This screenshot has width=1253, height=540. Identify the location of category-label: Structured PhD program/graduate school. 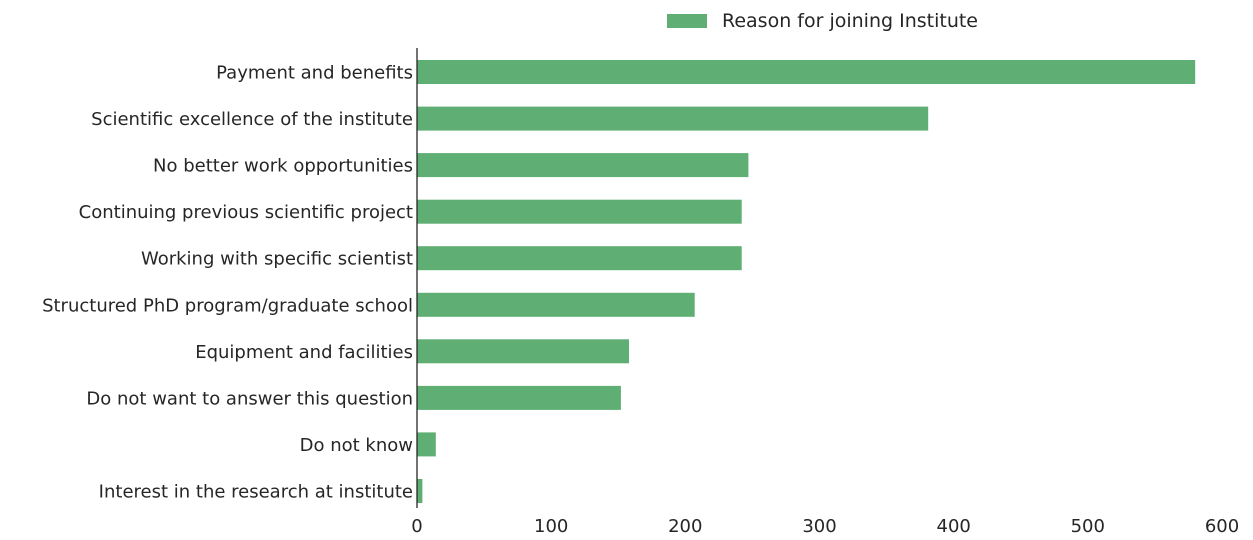
(227, 305).